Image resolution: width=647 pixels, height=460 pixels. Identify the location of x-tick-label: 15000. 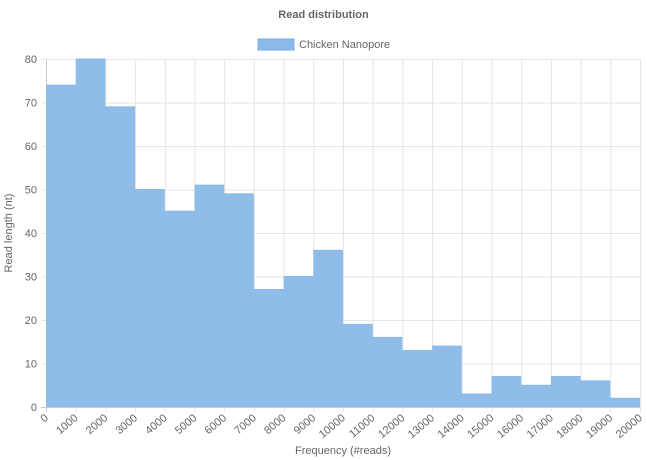
(480, 426).